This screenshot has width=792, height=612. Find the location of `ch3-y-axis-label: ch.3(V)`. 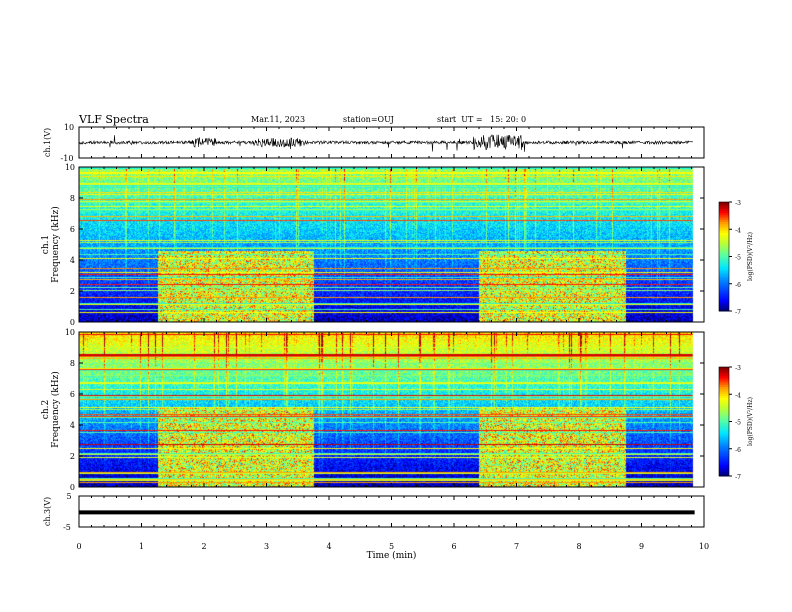

ch3-y-axis-label: ch.3(V) is located at coordinates (47, 511).